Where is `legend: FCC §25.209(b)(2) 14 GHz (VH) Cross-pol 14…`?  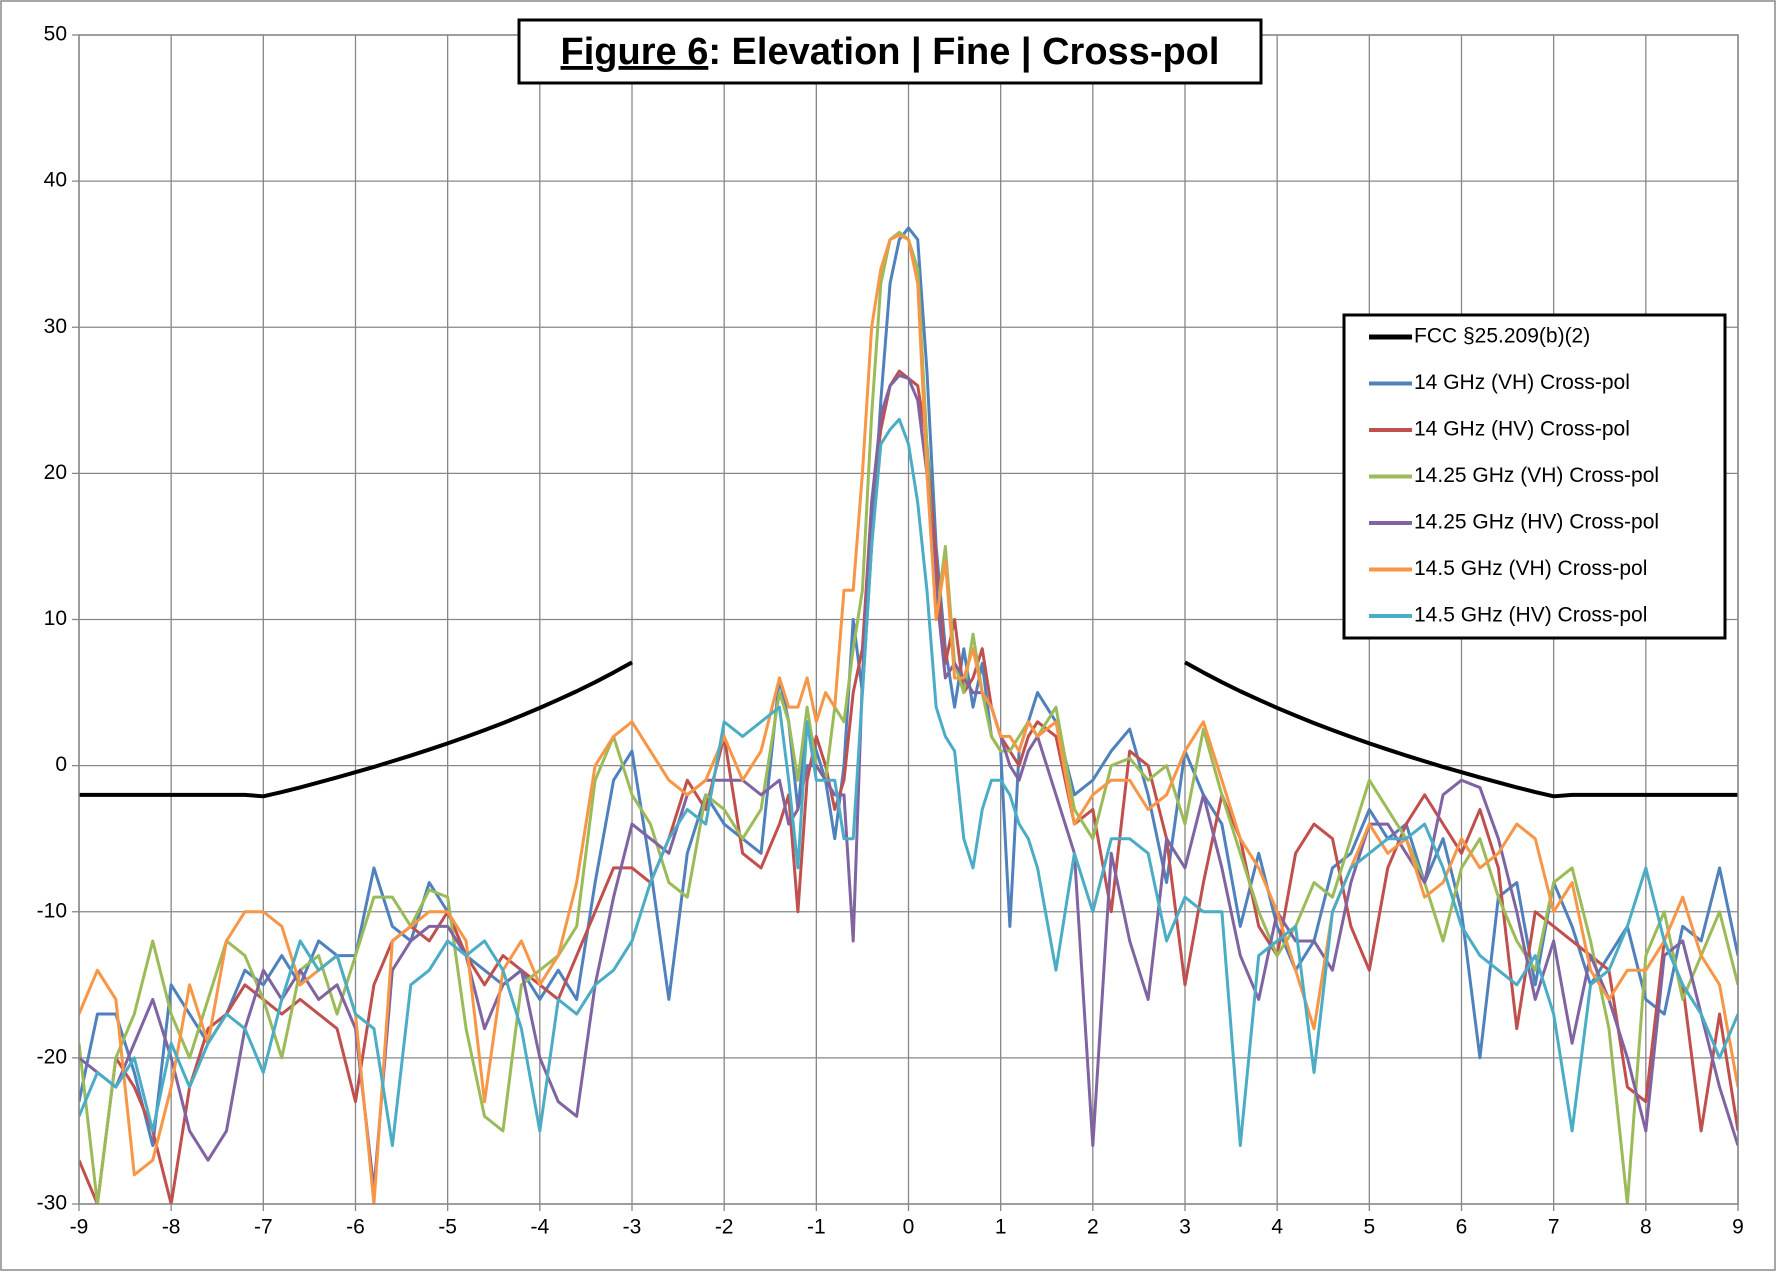 legend: FCC §25.209(b)(2) 14 GHz (VH) Cross-pol 14… is located at coordinates (1534, 476).